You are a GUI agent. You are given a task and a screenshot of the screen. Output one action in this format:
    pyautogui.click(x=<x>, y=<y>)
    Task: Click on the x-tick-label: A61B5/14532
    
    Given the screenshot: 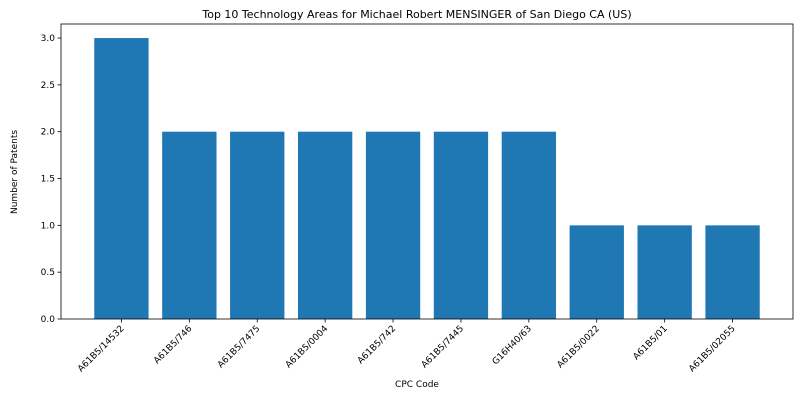 What is the action you would take?
    pyautogui.click(x=101, y=349)
    